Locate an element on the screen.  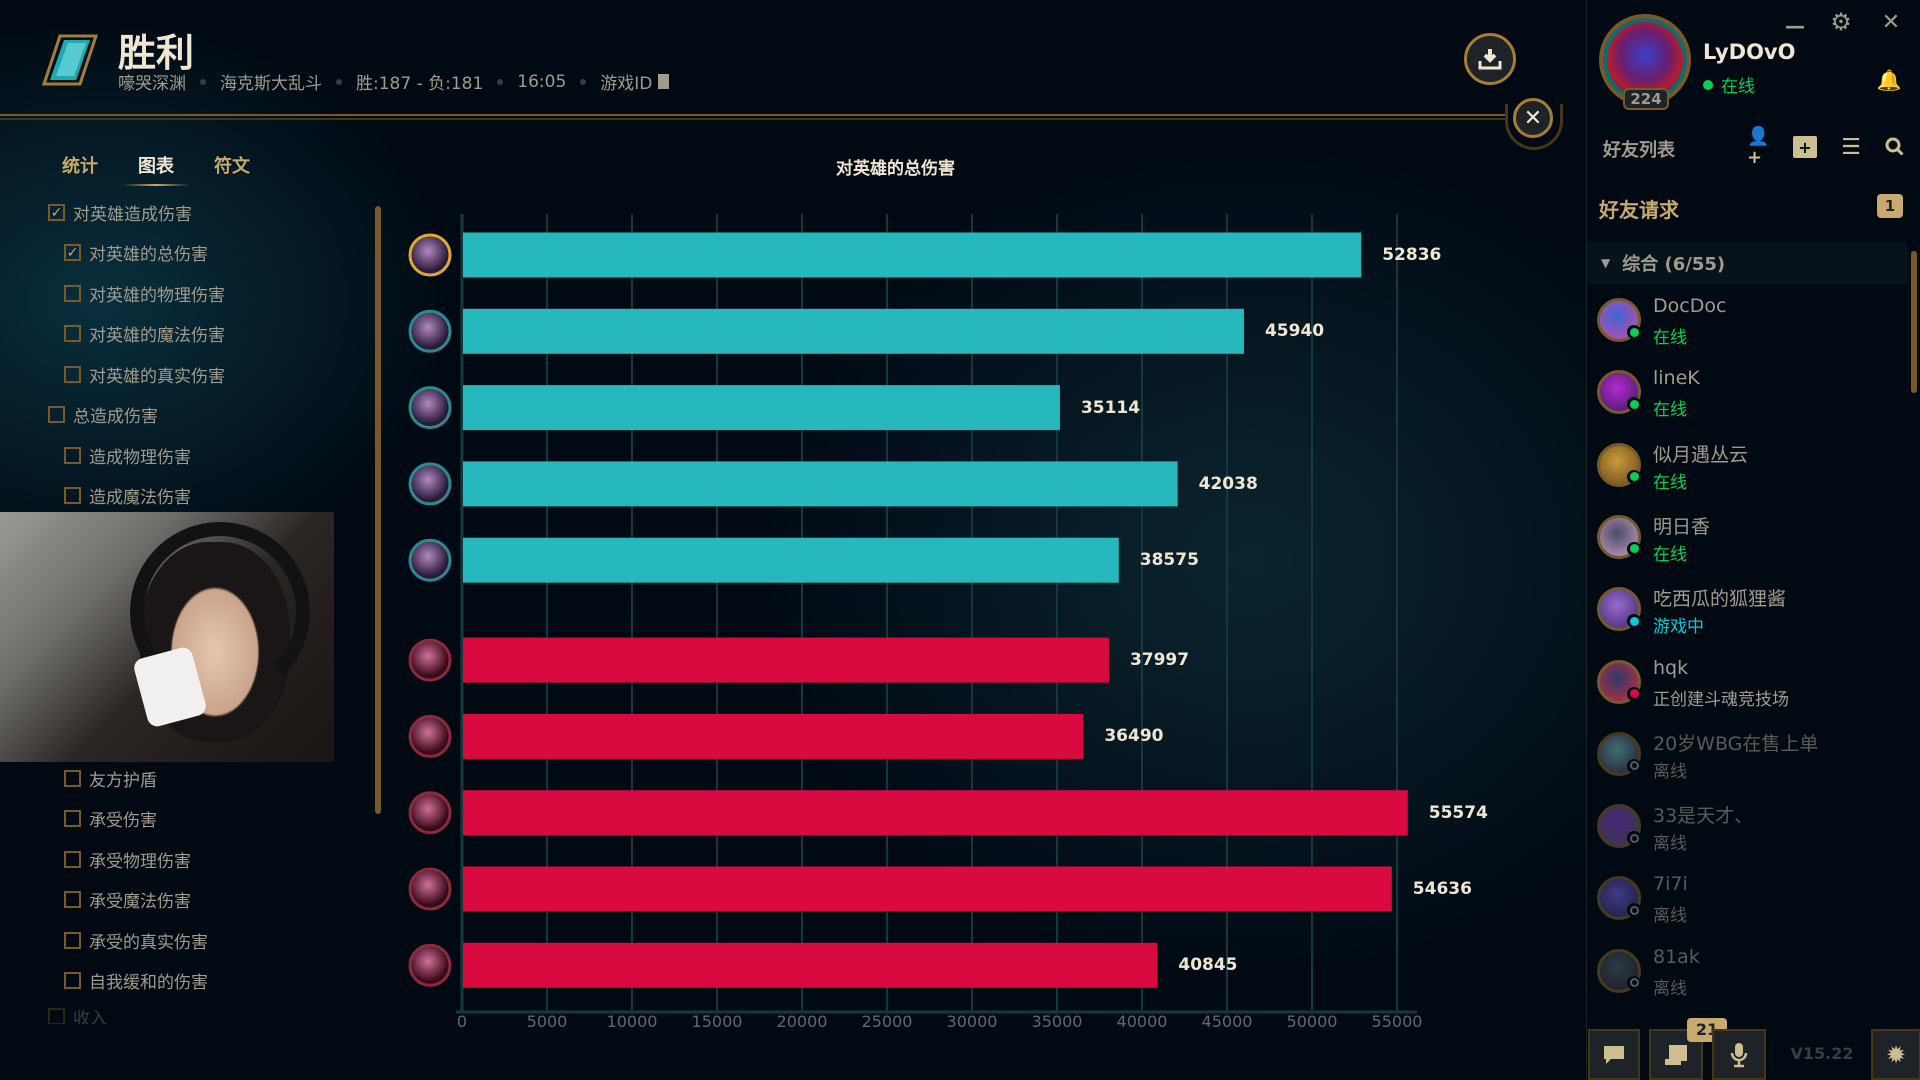
folder-plus-icon: + is located at coordinates (1805, 147).